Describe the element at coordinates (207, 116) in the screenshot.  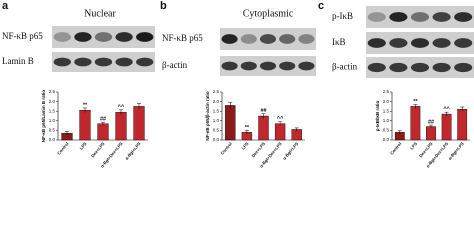
I see `y-axis-label: NF-κB p65/β-actin ratio` at that location.